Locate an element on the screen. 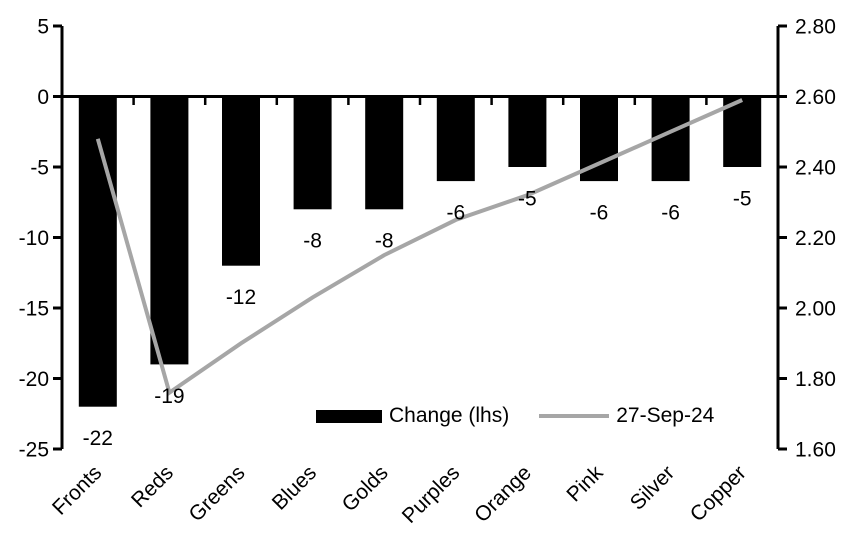  x-category-label: Greens is located at coordinates (217, 493).